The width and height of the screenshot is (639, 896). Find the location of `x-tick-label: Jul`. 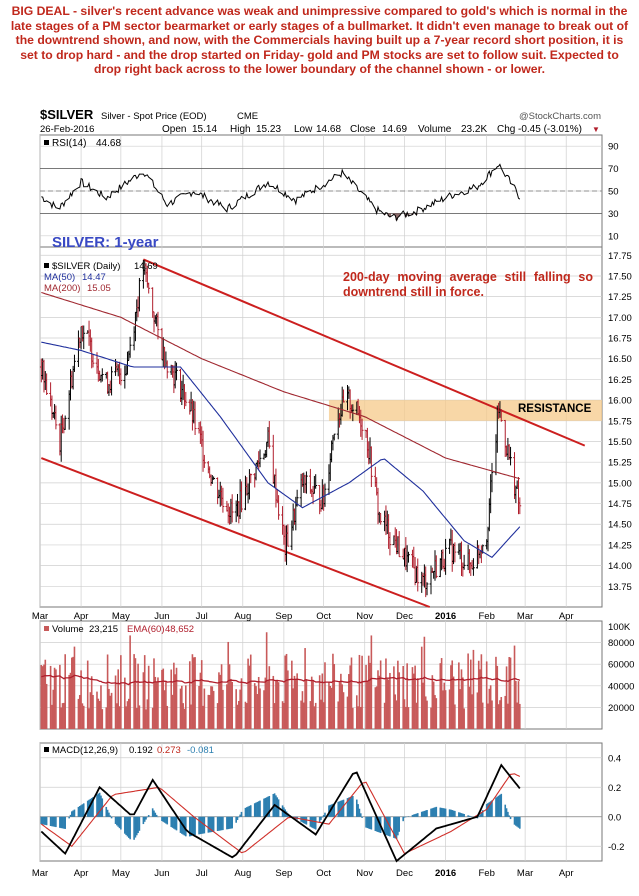

x-tick-label: Jul is located at coordinates (202, 616).